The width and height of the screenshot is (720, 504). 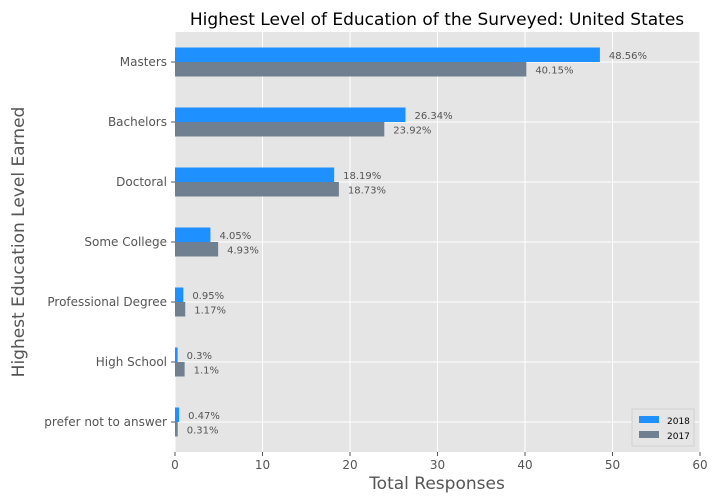 I want to click on x-tick-label: 20, so click(x=349, y=465).